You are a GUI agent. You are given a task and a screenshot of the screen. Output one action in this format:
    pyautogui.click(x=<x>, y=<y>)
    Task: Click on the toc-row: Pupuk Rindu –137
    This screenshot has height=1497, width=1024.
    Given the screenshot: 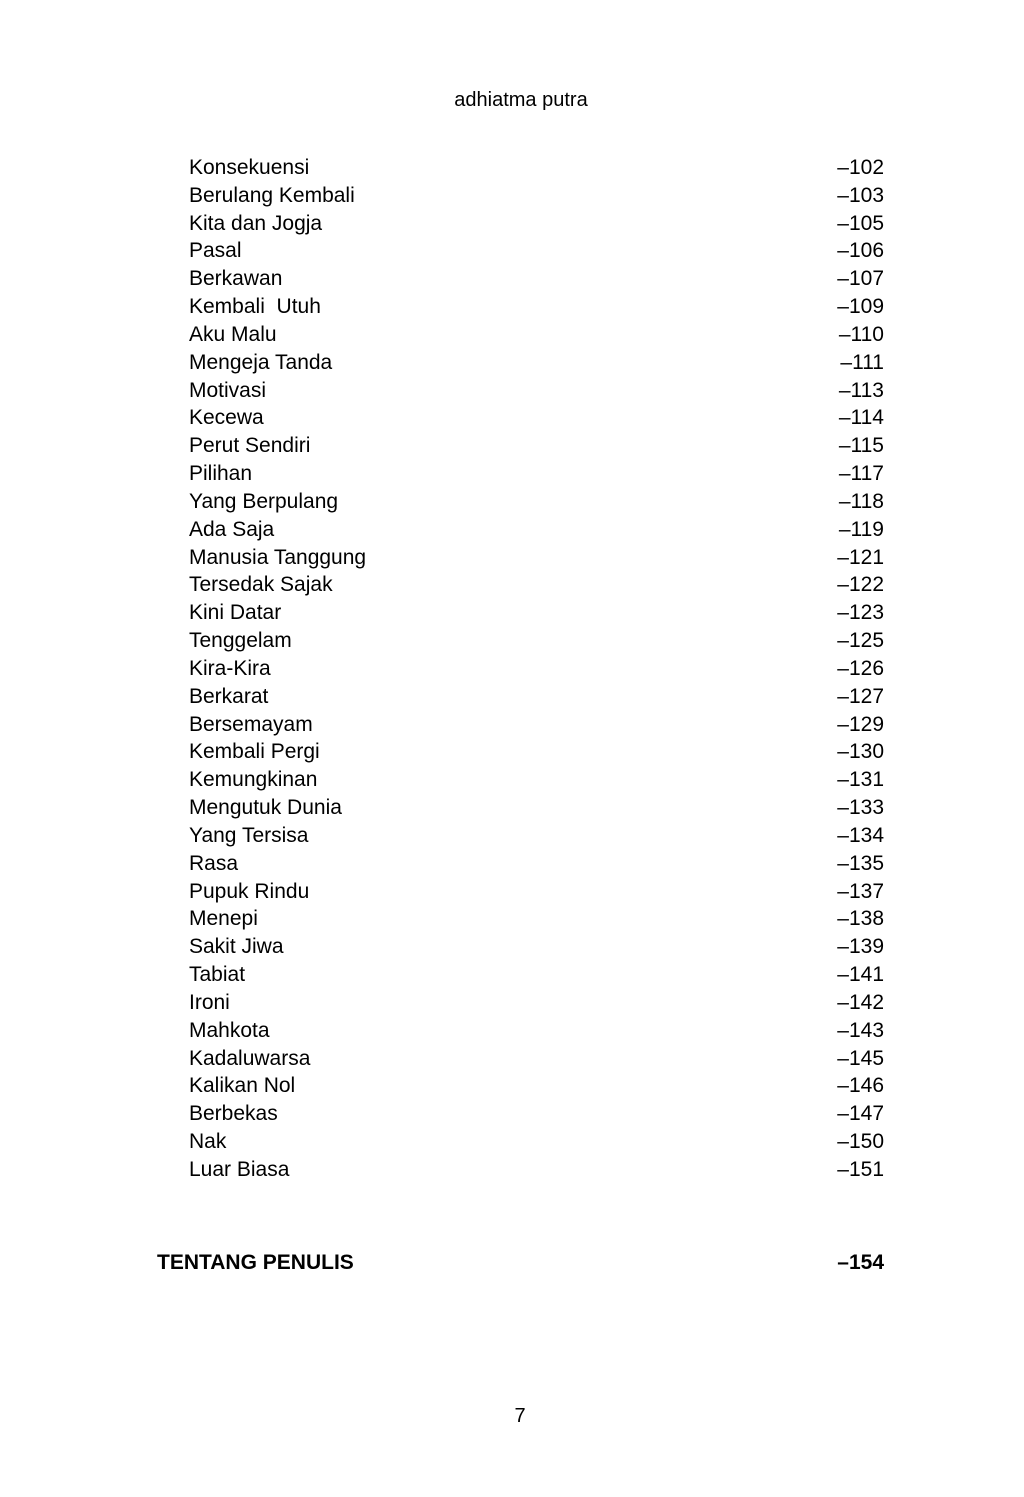 What is the action you would take?
    pyautogui.click(x=536, y=892)
    